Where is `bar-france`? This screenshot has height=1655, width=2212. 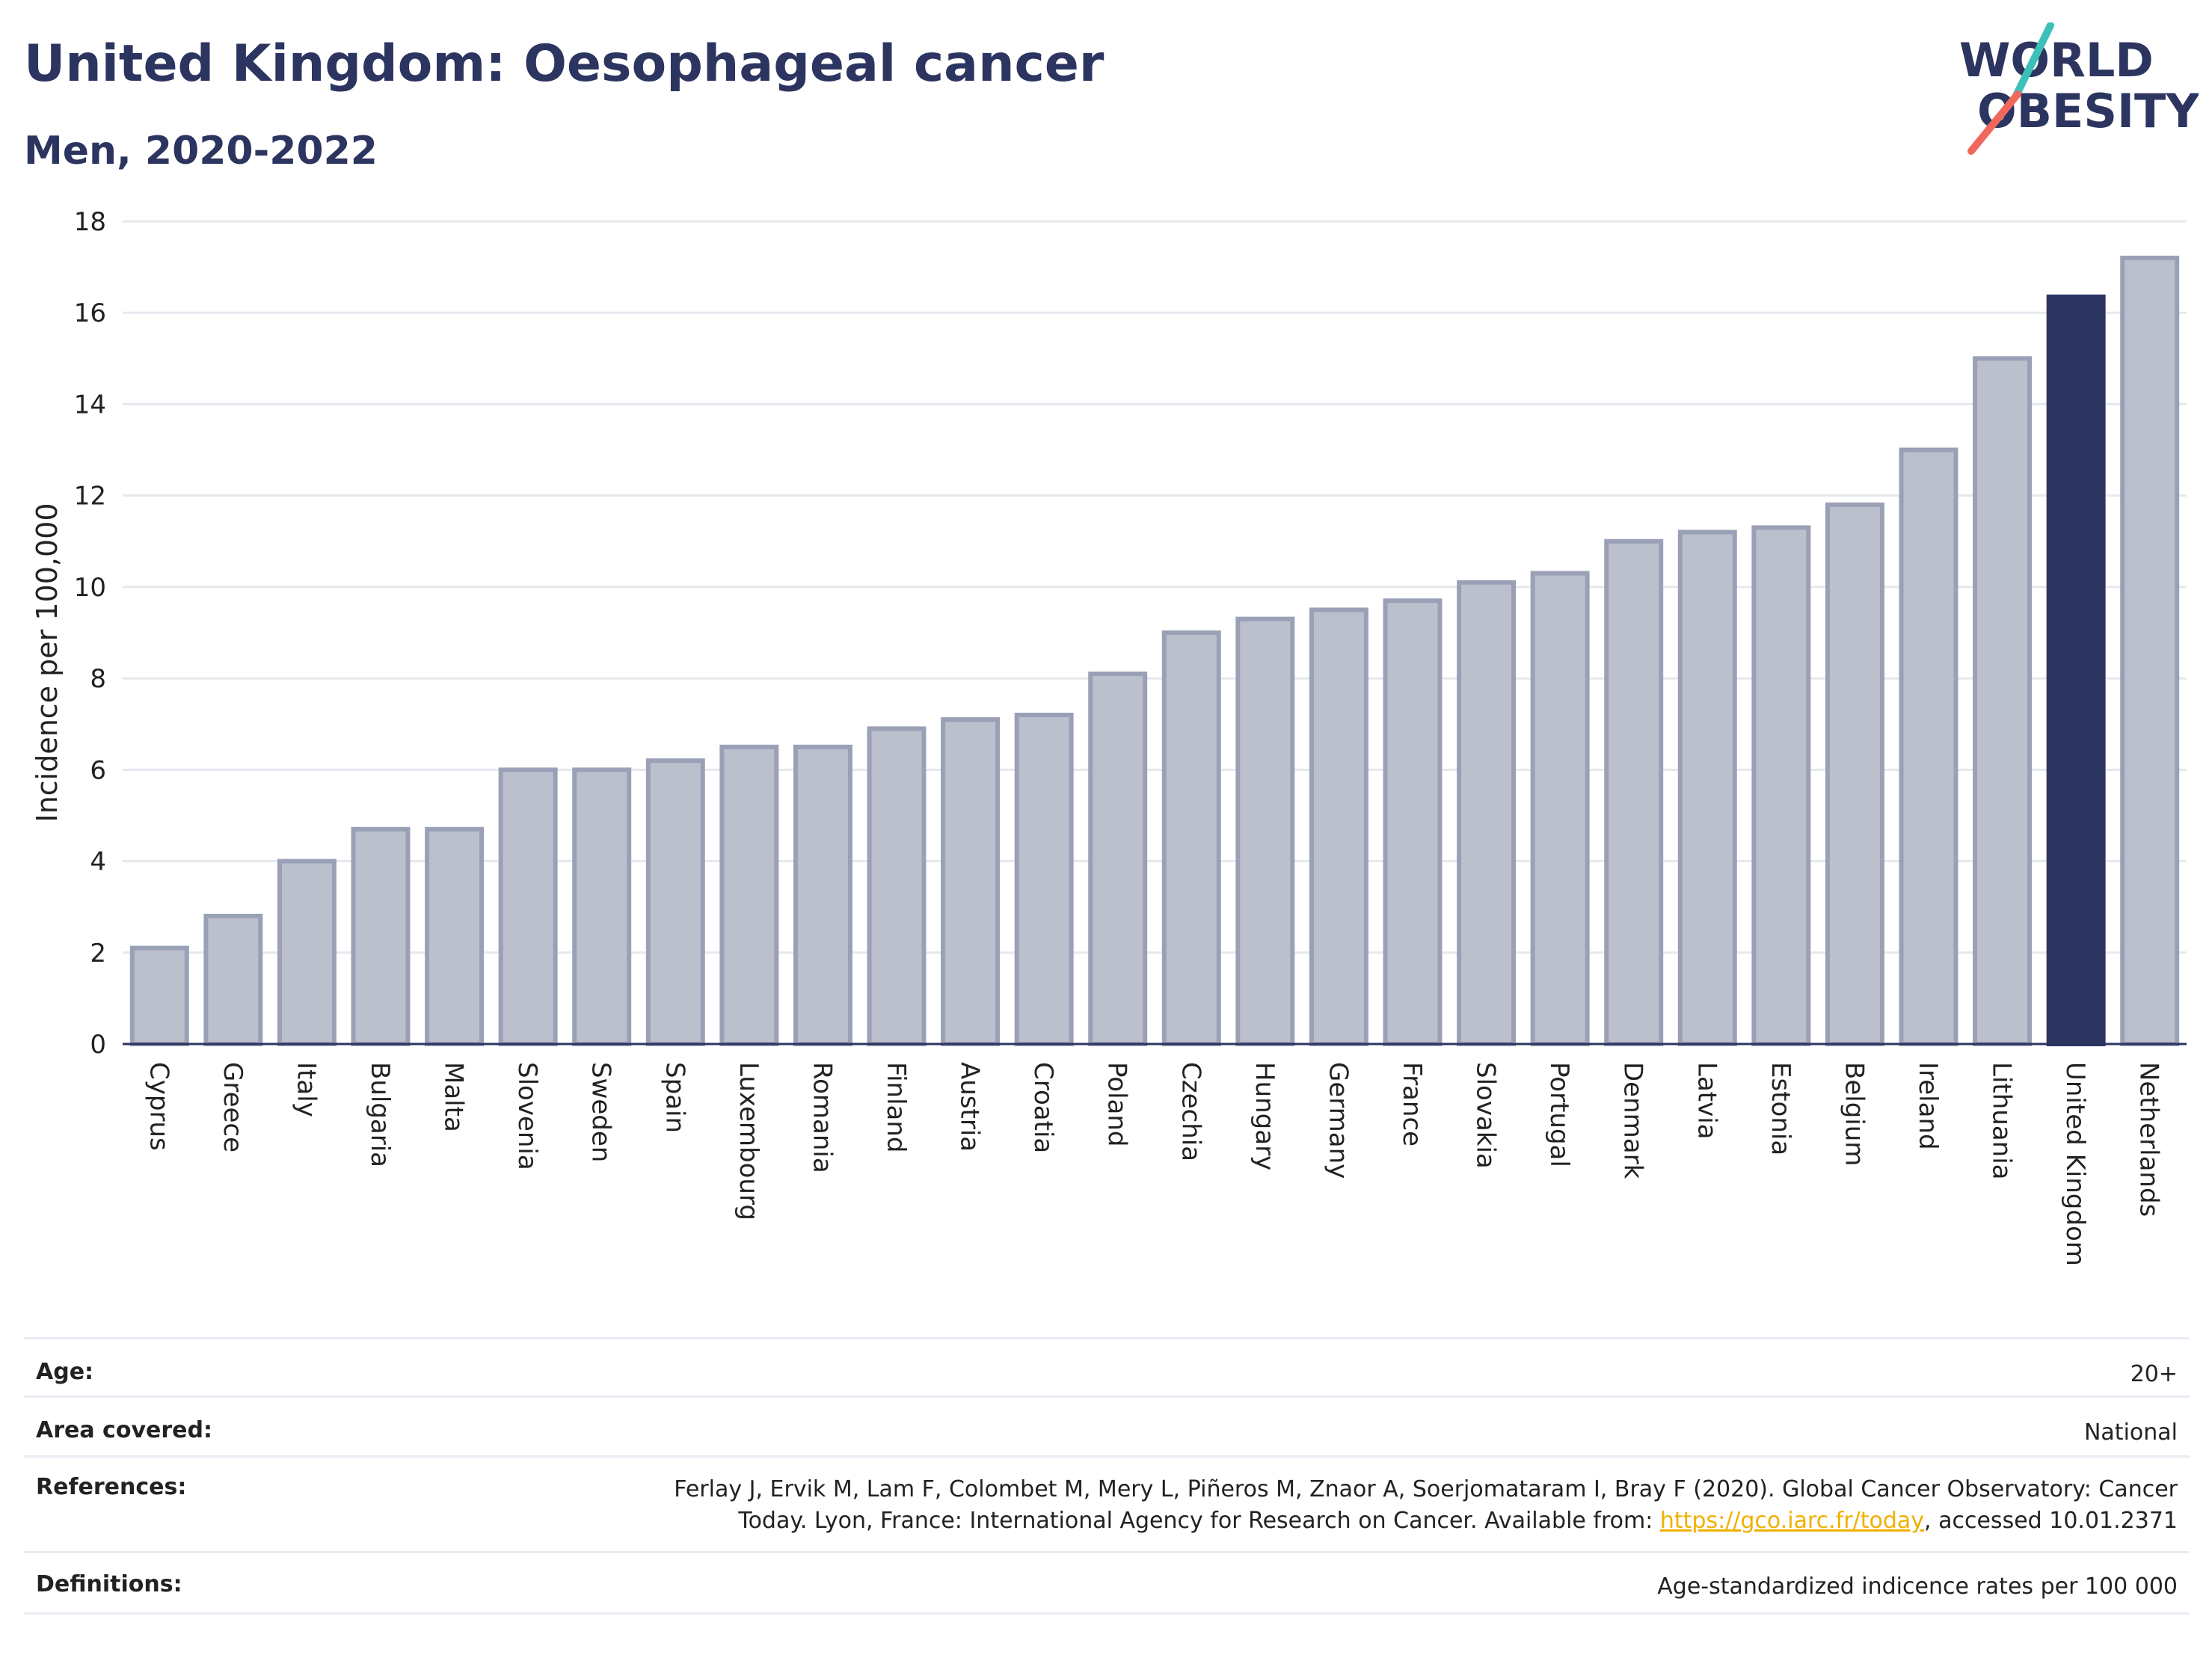
bar-france is located at coordinates (1413, 822).